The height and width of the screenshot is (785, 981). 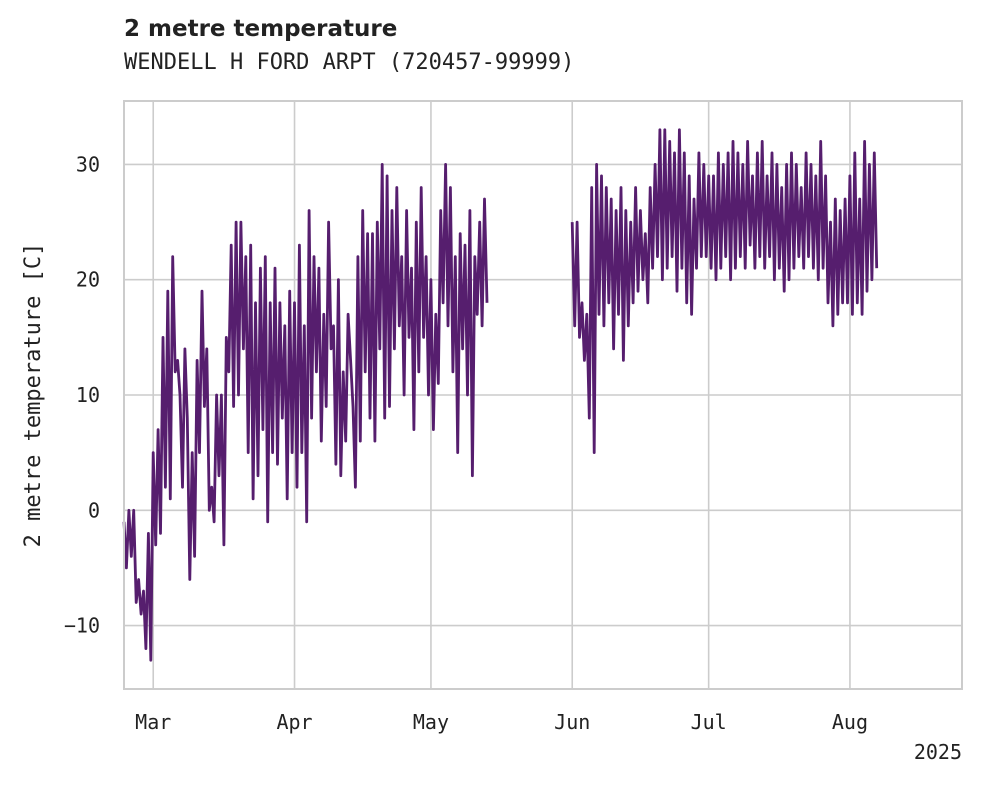 What do you see at coordinates (82, 626) in the screenshot?
I see `y-tick-label: −10` at bounding box center [82, 626].